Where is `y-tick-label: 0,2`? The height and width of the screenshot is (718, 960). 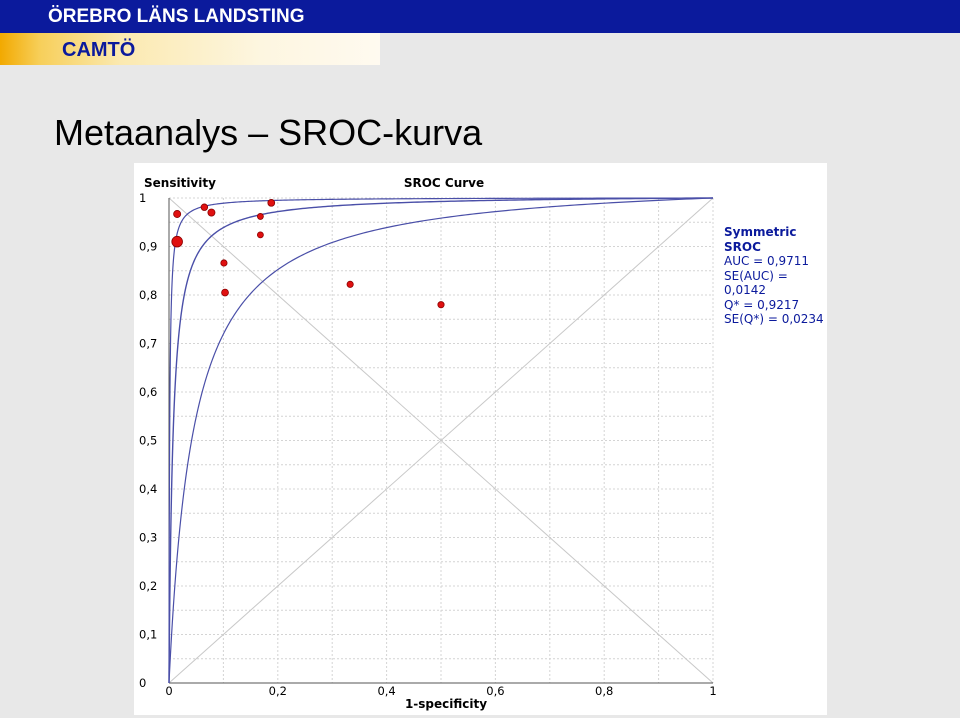 y-tick-label: 0,2 is located at coordinates (148, 586).